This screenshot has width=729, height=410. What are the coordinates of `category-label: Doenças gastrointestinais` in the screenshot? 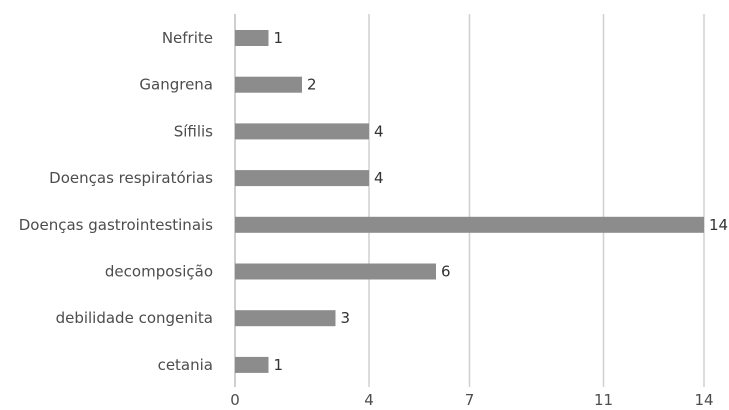 It's located at (116, 225).